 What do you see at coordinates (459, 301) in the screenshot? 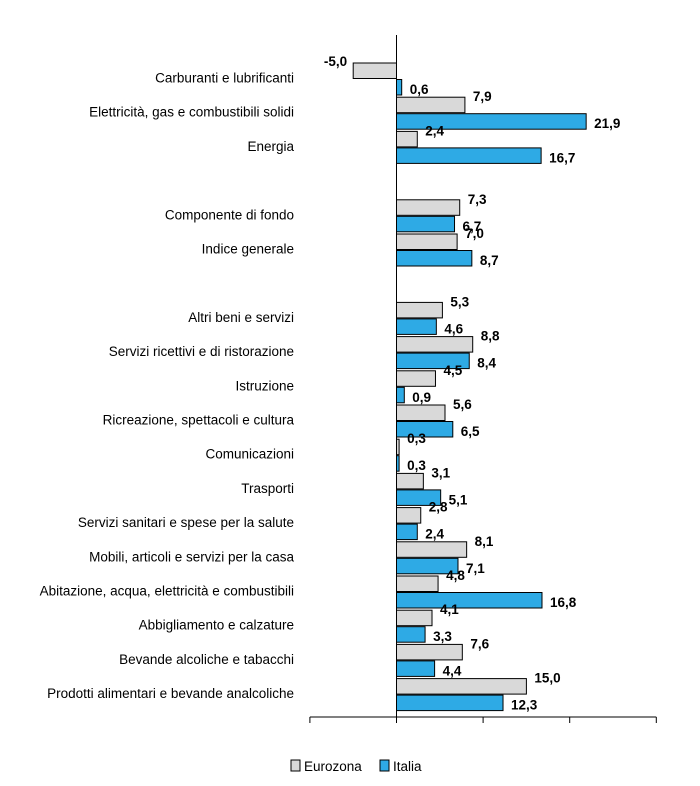
I see `value-label: 5,3` at bounding box center [459, 301].